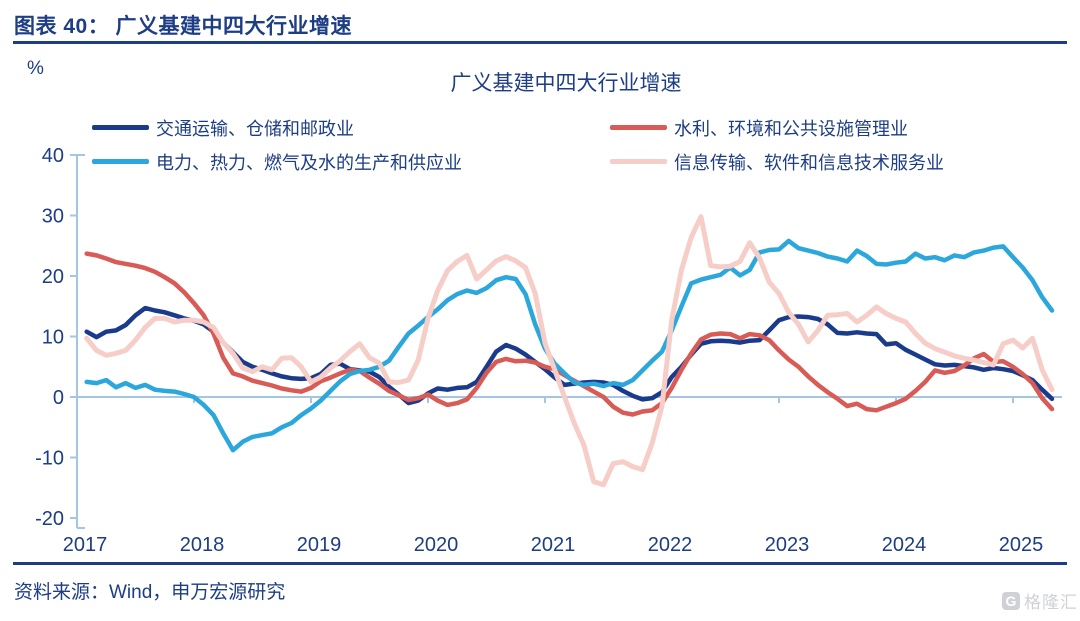 This screenshot has width=1080, height=621. I want to click on y-tick-label: -10, so click(49, 459).